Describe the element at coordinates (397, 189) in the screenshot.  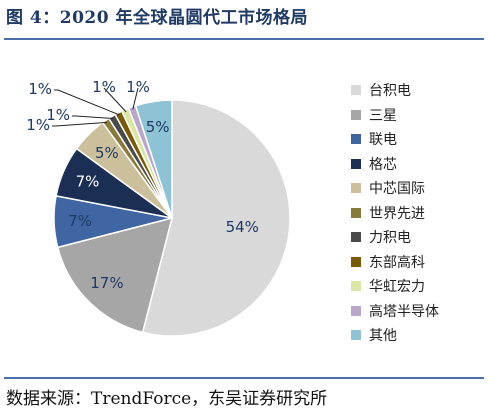
I see `legend-label: 中芯国际` at that location.